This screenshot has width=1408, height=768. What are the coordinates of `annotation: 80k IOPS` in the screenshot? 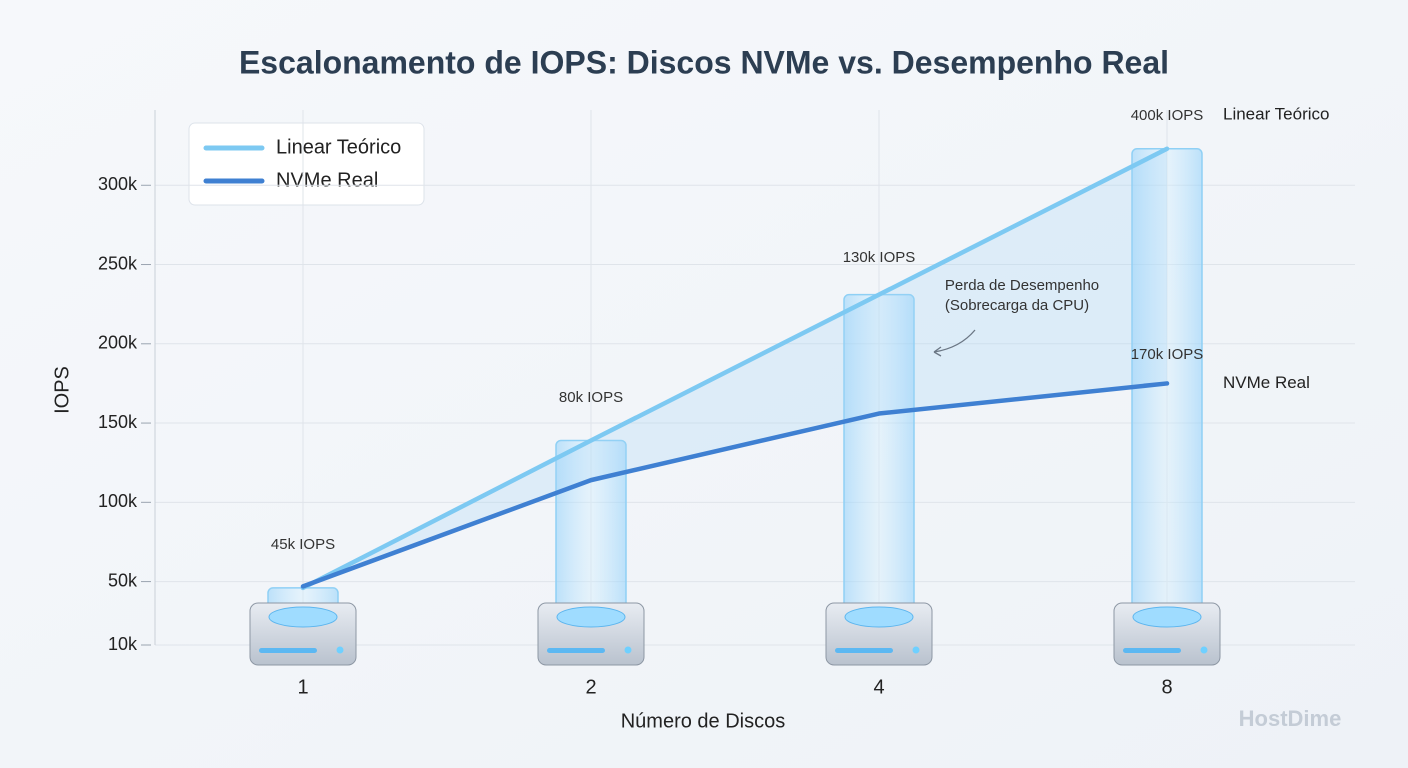 It's located at (591, 397).